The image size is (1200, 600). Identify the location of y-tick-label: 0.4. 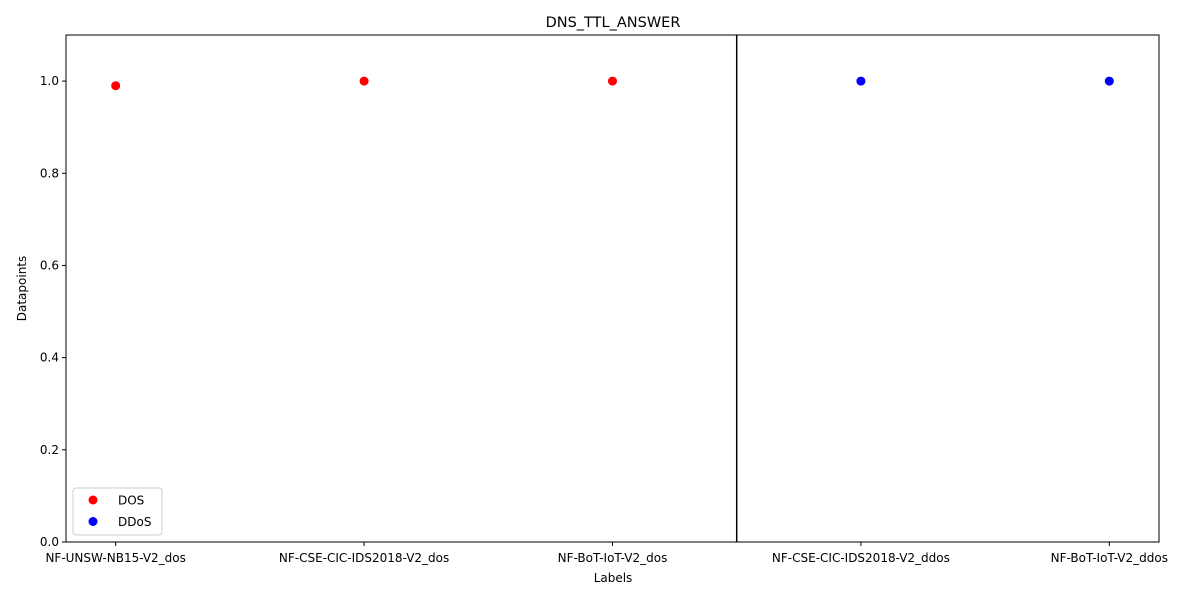
(49, 358).